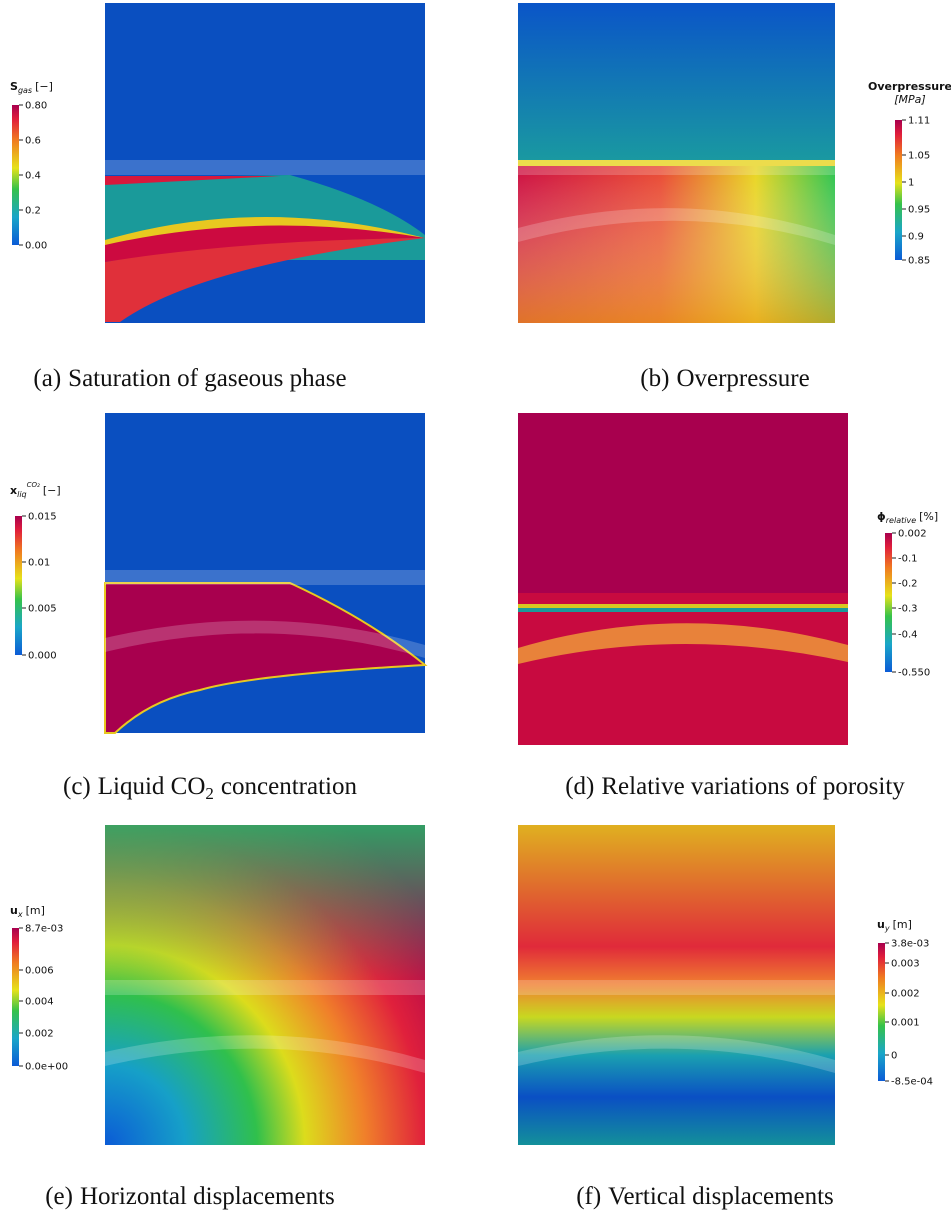 The height and width of the screenshot is (1214, 951). I want to click on colorbar-tick-label: -0.550, so click(914, 673).